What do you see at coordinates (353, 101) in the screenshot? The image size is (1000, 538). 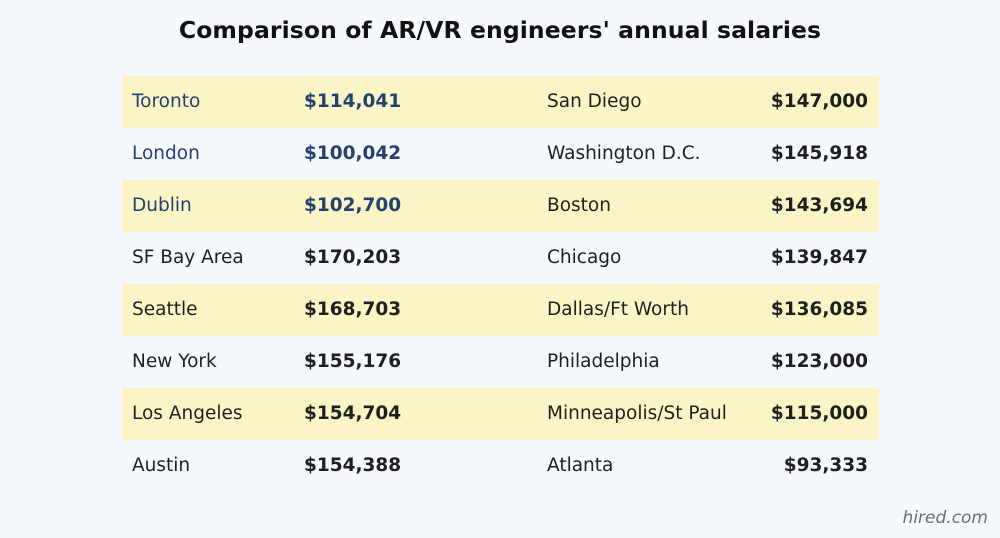 I see `salary-left-cell: $114,041` at bounding box center [353, 101].